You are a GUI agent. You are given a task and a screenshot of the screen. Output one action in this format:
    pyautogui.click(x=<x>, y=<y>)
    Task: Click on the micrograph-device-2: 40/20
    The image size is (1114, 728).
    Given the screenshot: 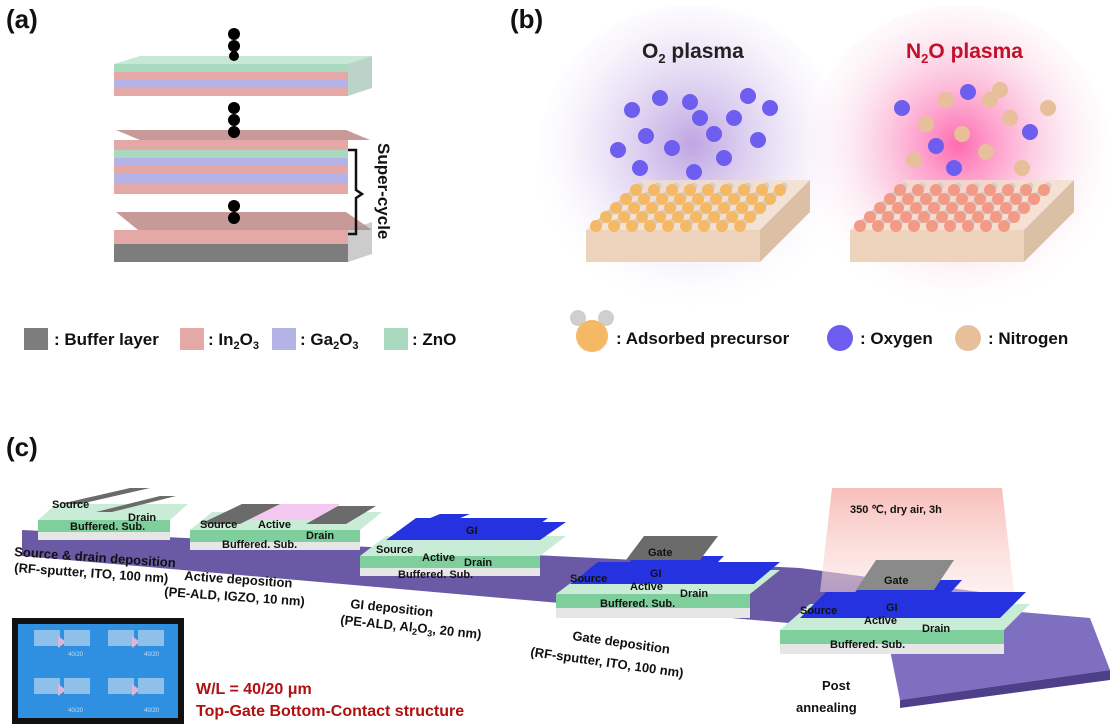 What is the action you would take?
    pyautogui.click(x=136, y=644)
    